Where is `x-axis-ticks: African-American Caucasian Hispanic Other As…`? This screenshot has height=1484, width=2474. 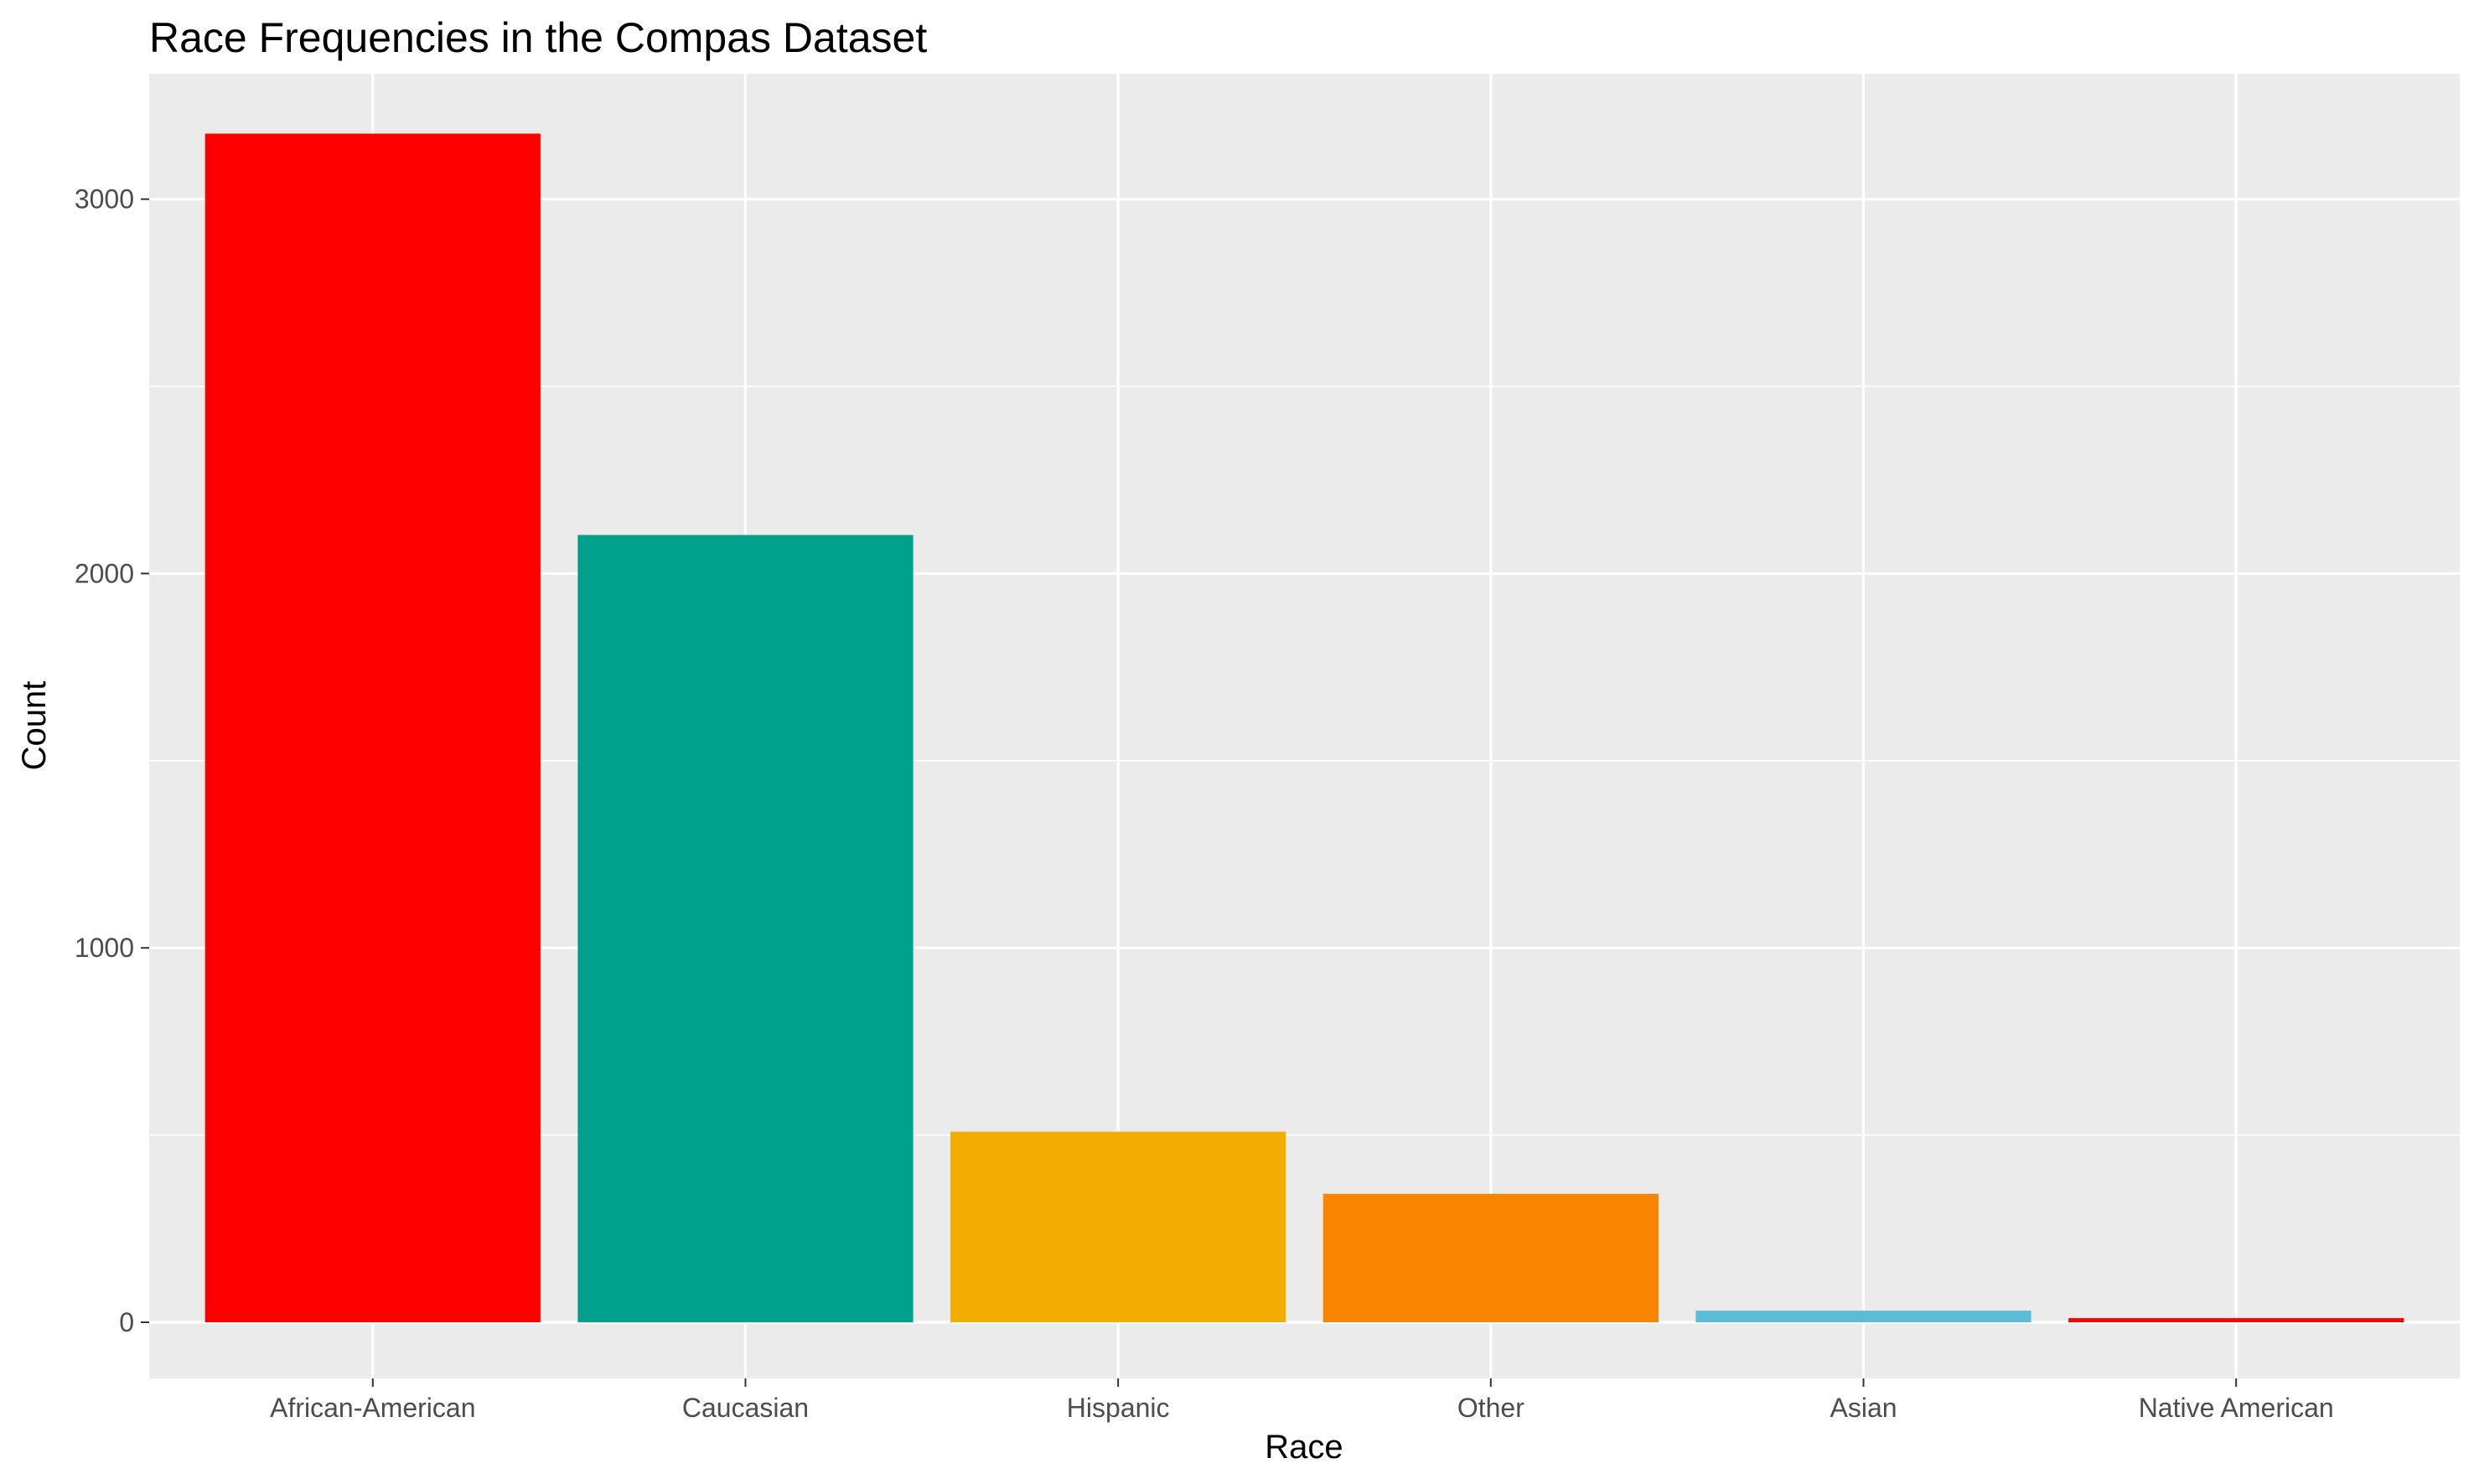 x-axis-ticks: African-American Caucasian Hispanic Other As… is located at coordinates (1302, 1401).